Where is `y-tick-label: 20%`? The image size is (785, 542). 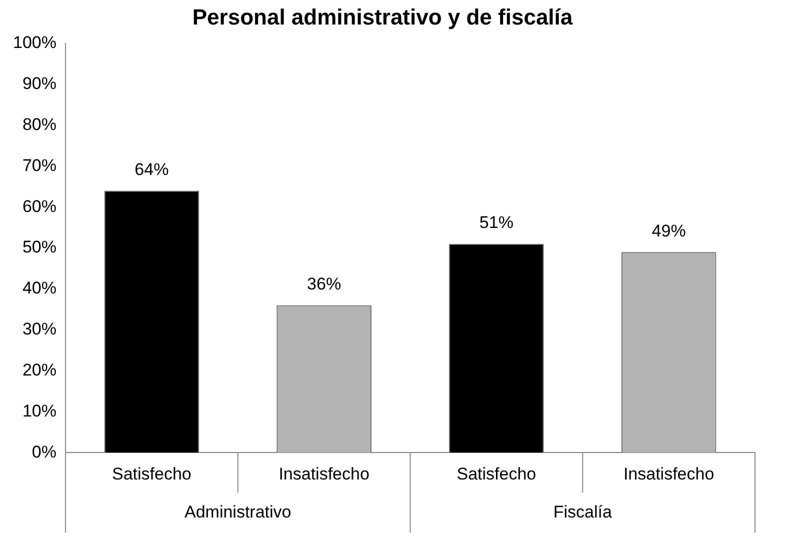 y-tick-label: 20% is located at coordinates (39, 370).